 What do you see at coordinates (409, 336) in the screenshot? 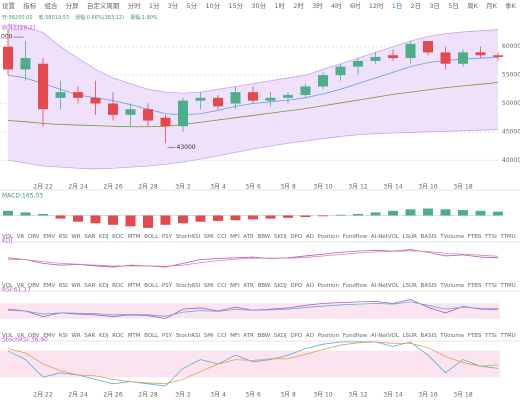
I see `indicator-tab: LSUR` at bounding box center [409, 336].